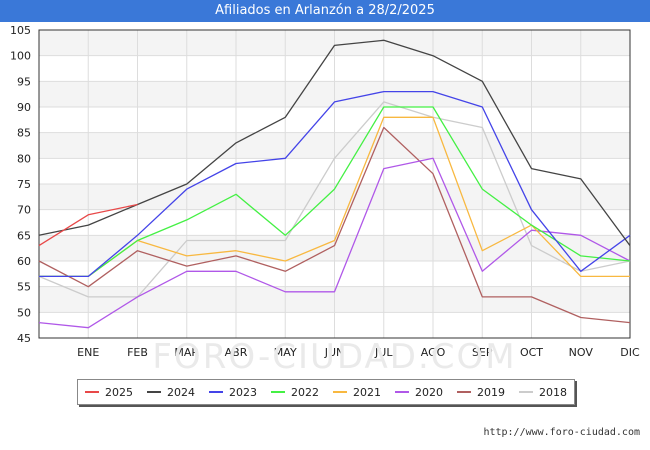  I want to click on x-tick-label: DIC, so click(630, 352).